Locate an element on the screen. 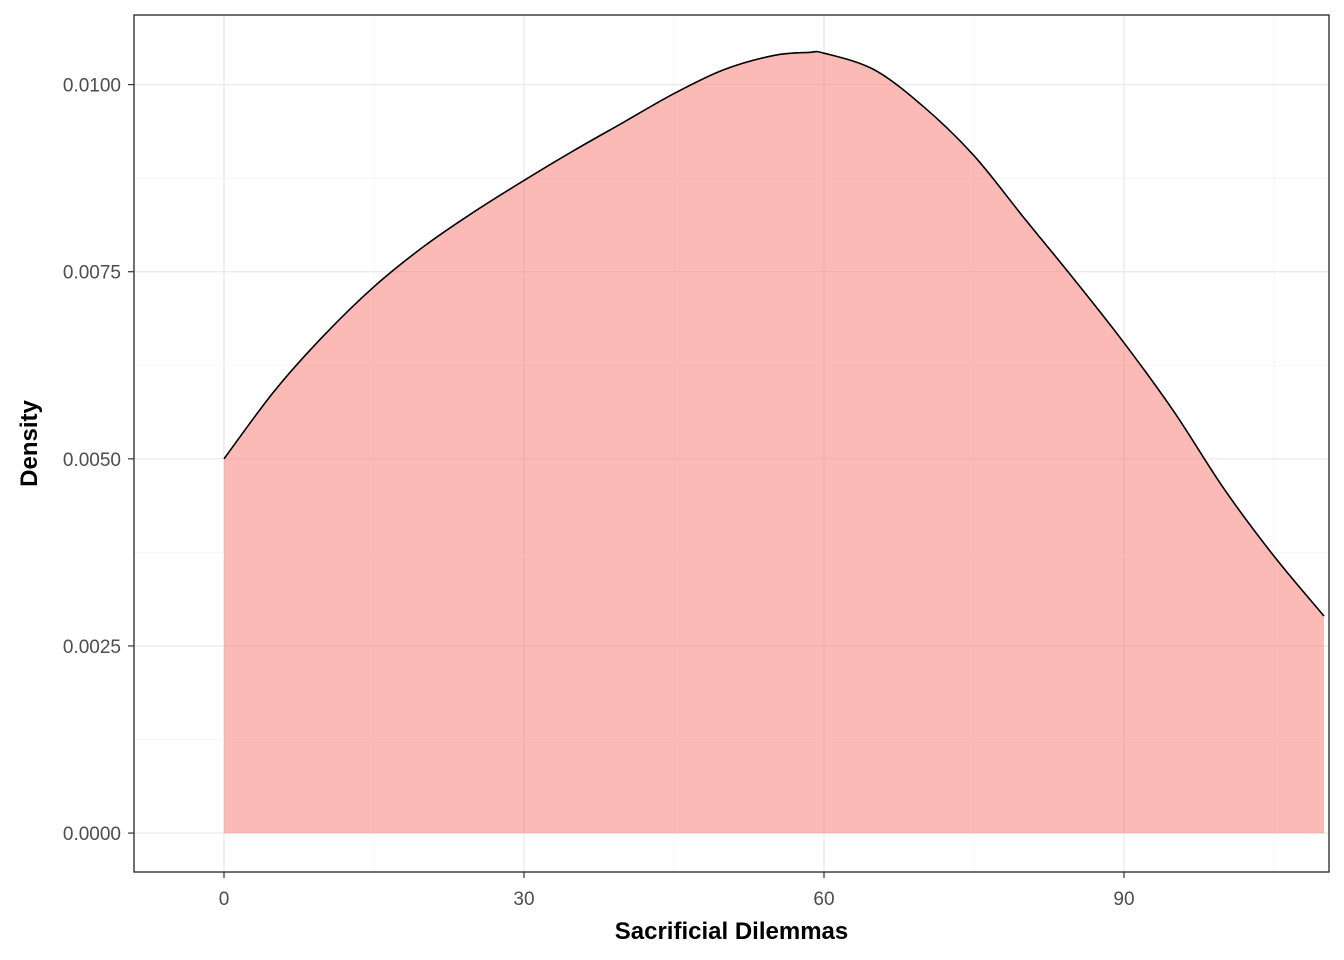 The width and height of the screenshot is (1344, 960). x-tick-label: 0 is located at coordinates (224, 899).